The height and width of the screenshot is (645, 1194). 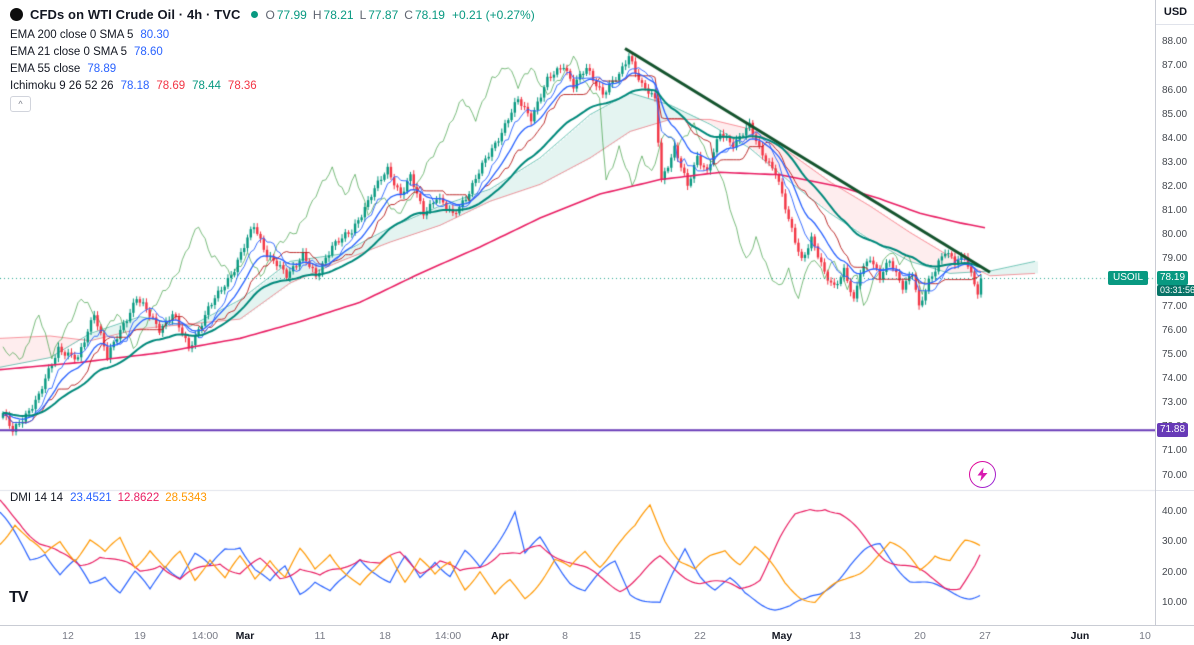 I want to click on axis-separator, so click(x=1175, y=24).